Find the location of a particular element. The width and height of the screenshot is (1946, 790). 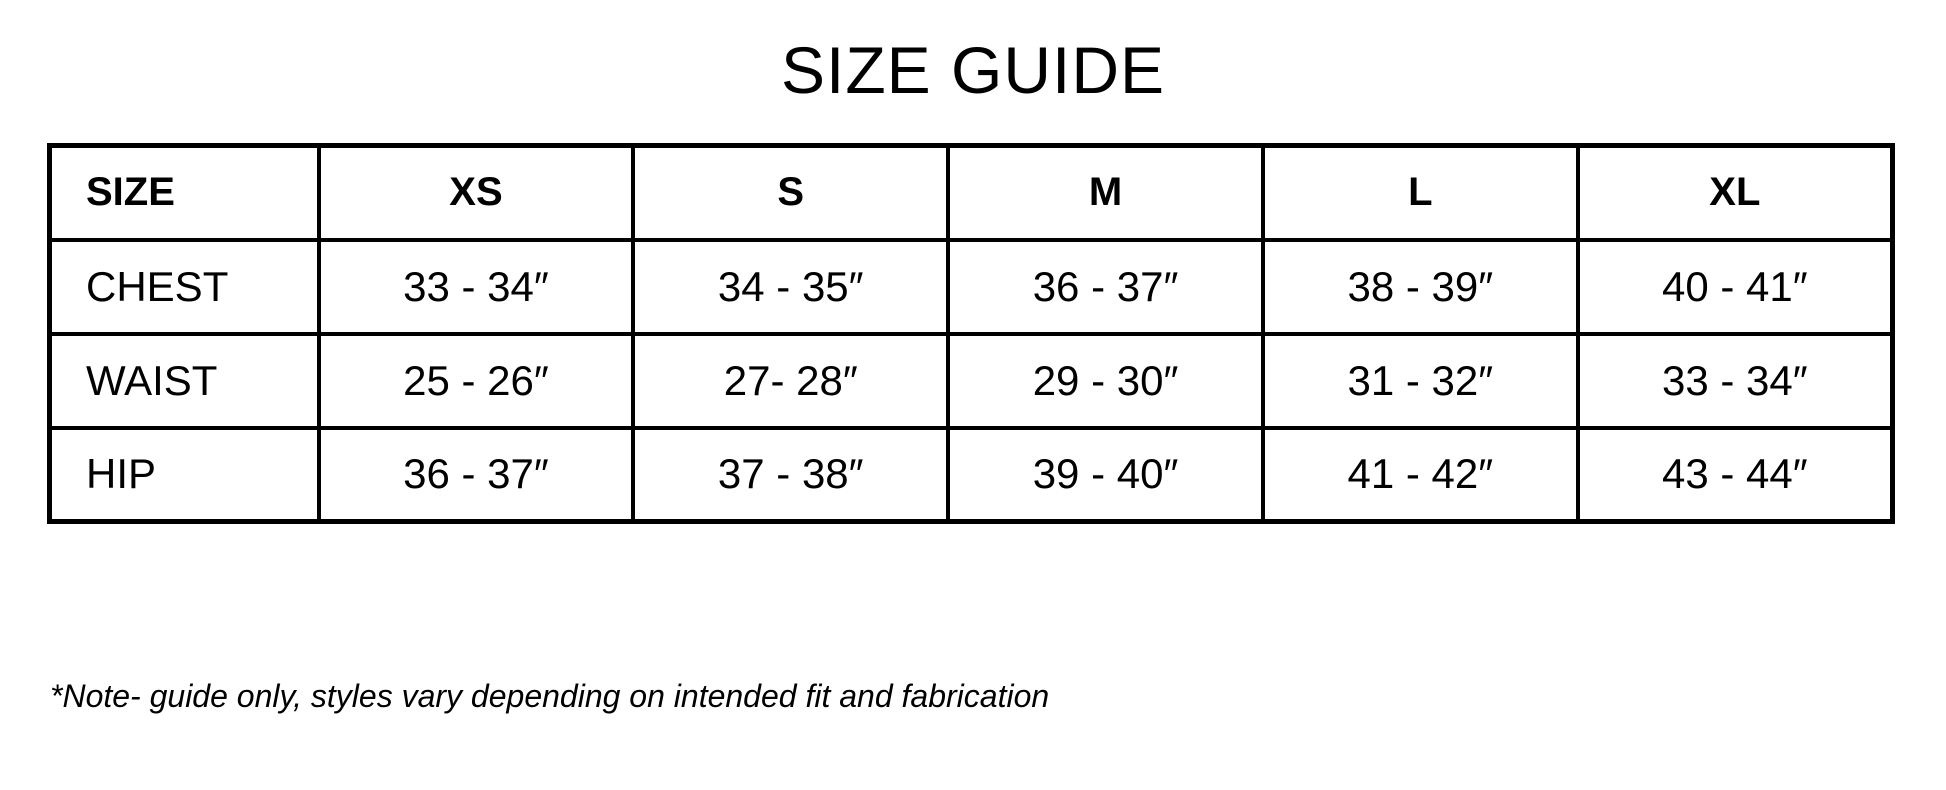

cell-hip-xs: 36 - 37″ is located at coordinates (476, 474).